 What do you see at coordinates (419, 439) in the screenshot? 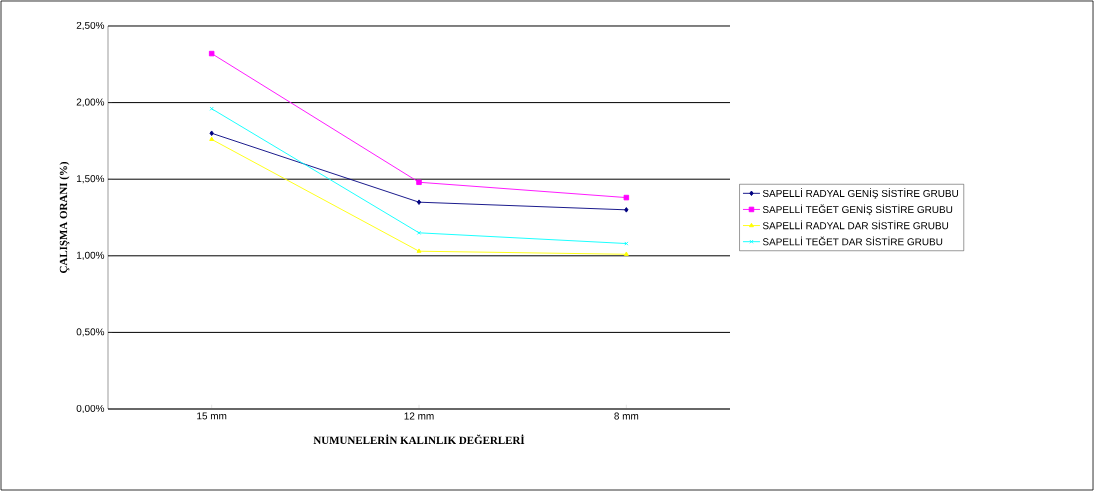
I see `x-axis-title: NUMUNELERİN KALINLIK DEĞERLERİ` at bounding box center [419, 439].